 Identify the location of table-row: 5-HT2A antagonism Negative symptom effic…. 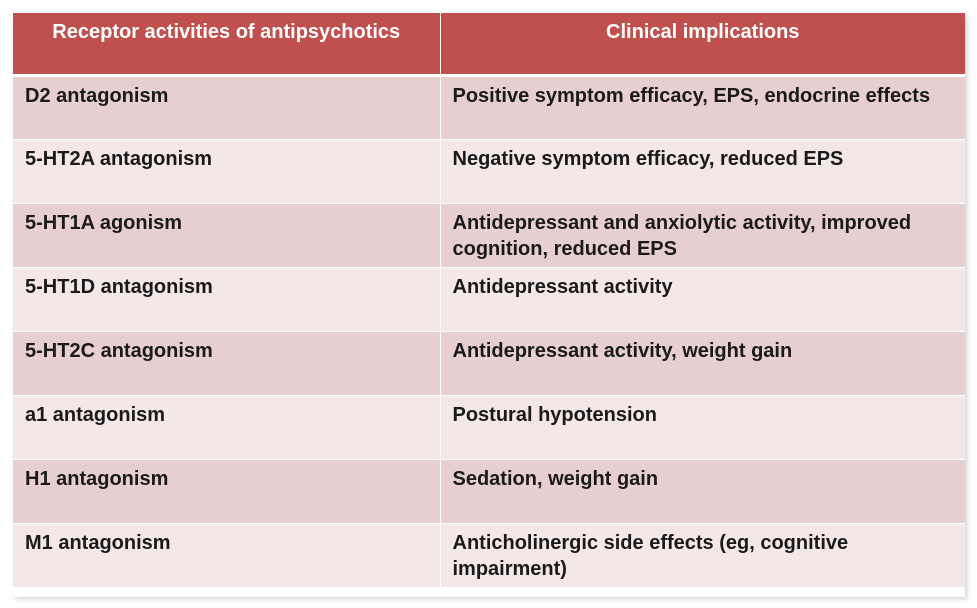
(489, 170).